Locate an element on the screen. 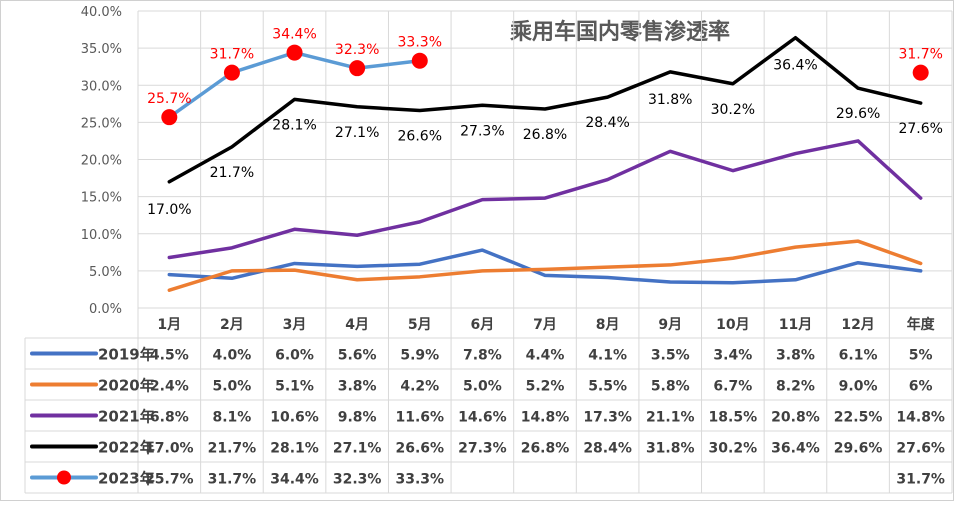  table-cell-value: 4.0% is located at coordinates (232, 356).